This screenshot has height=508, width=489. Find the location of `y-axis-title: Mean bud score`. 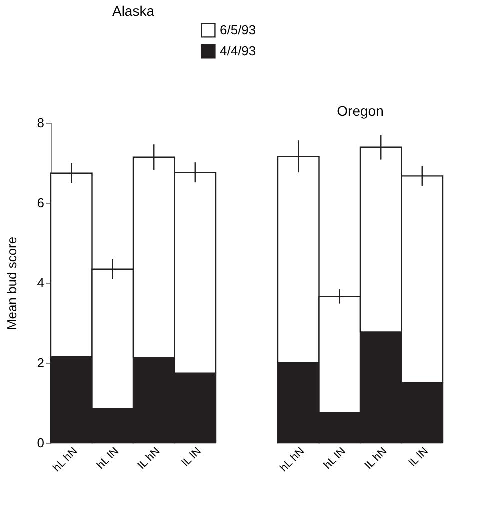

y-axis-title: Mean bud score is located at coordinates (12, 283).